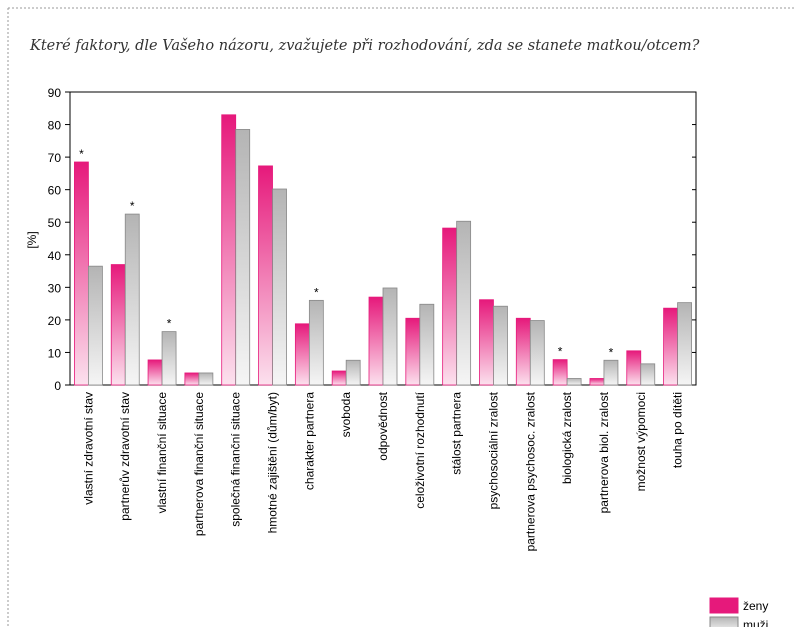 The width and height of the screenshot is (796, 627). I want to click on y-tick-label: 20, so click(55, 321).